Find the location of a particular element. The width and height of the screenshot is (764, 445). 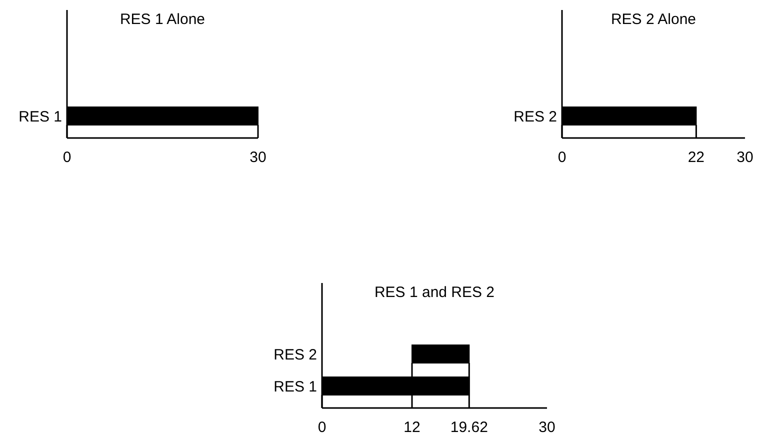

chart-title: RES 1 and RES 2 is located at coordinates (434, 292).